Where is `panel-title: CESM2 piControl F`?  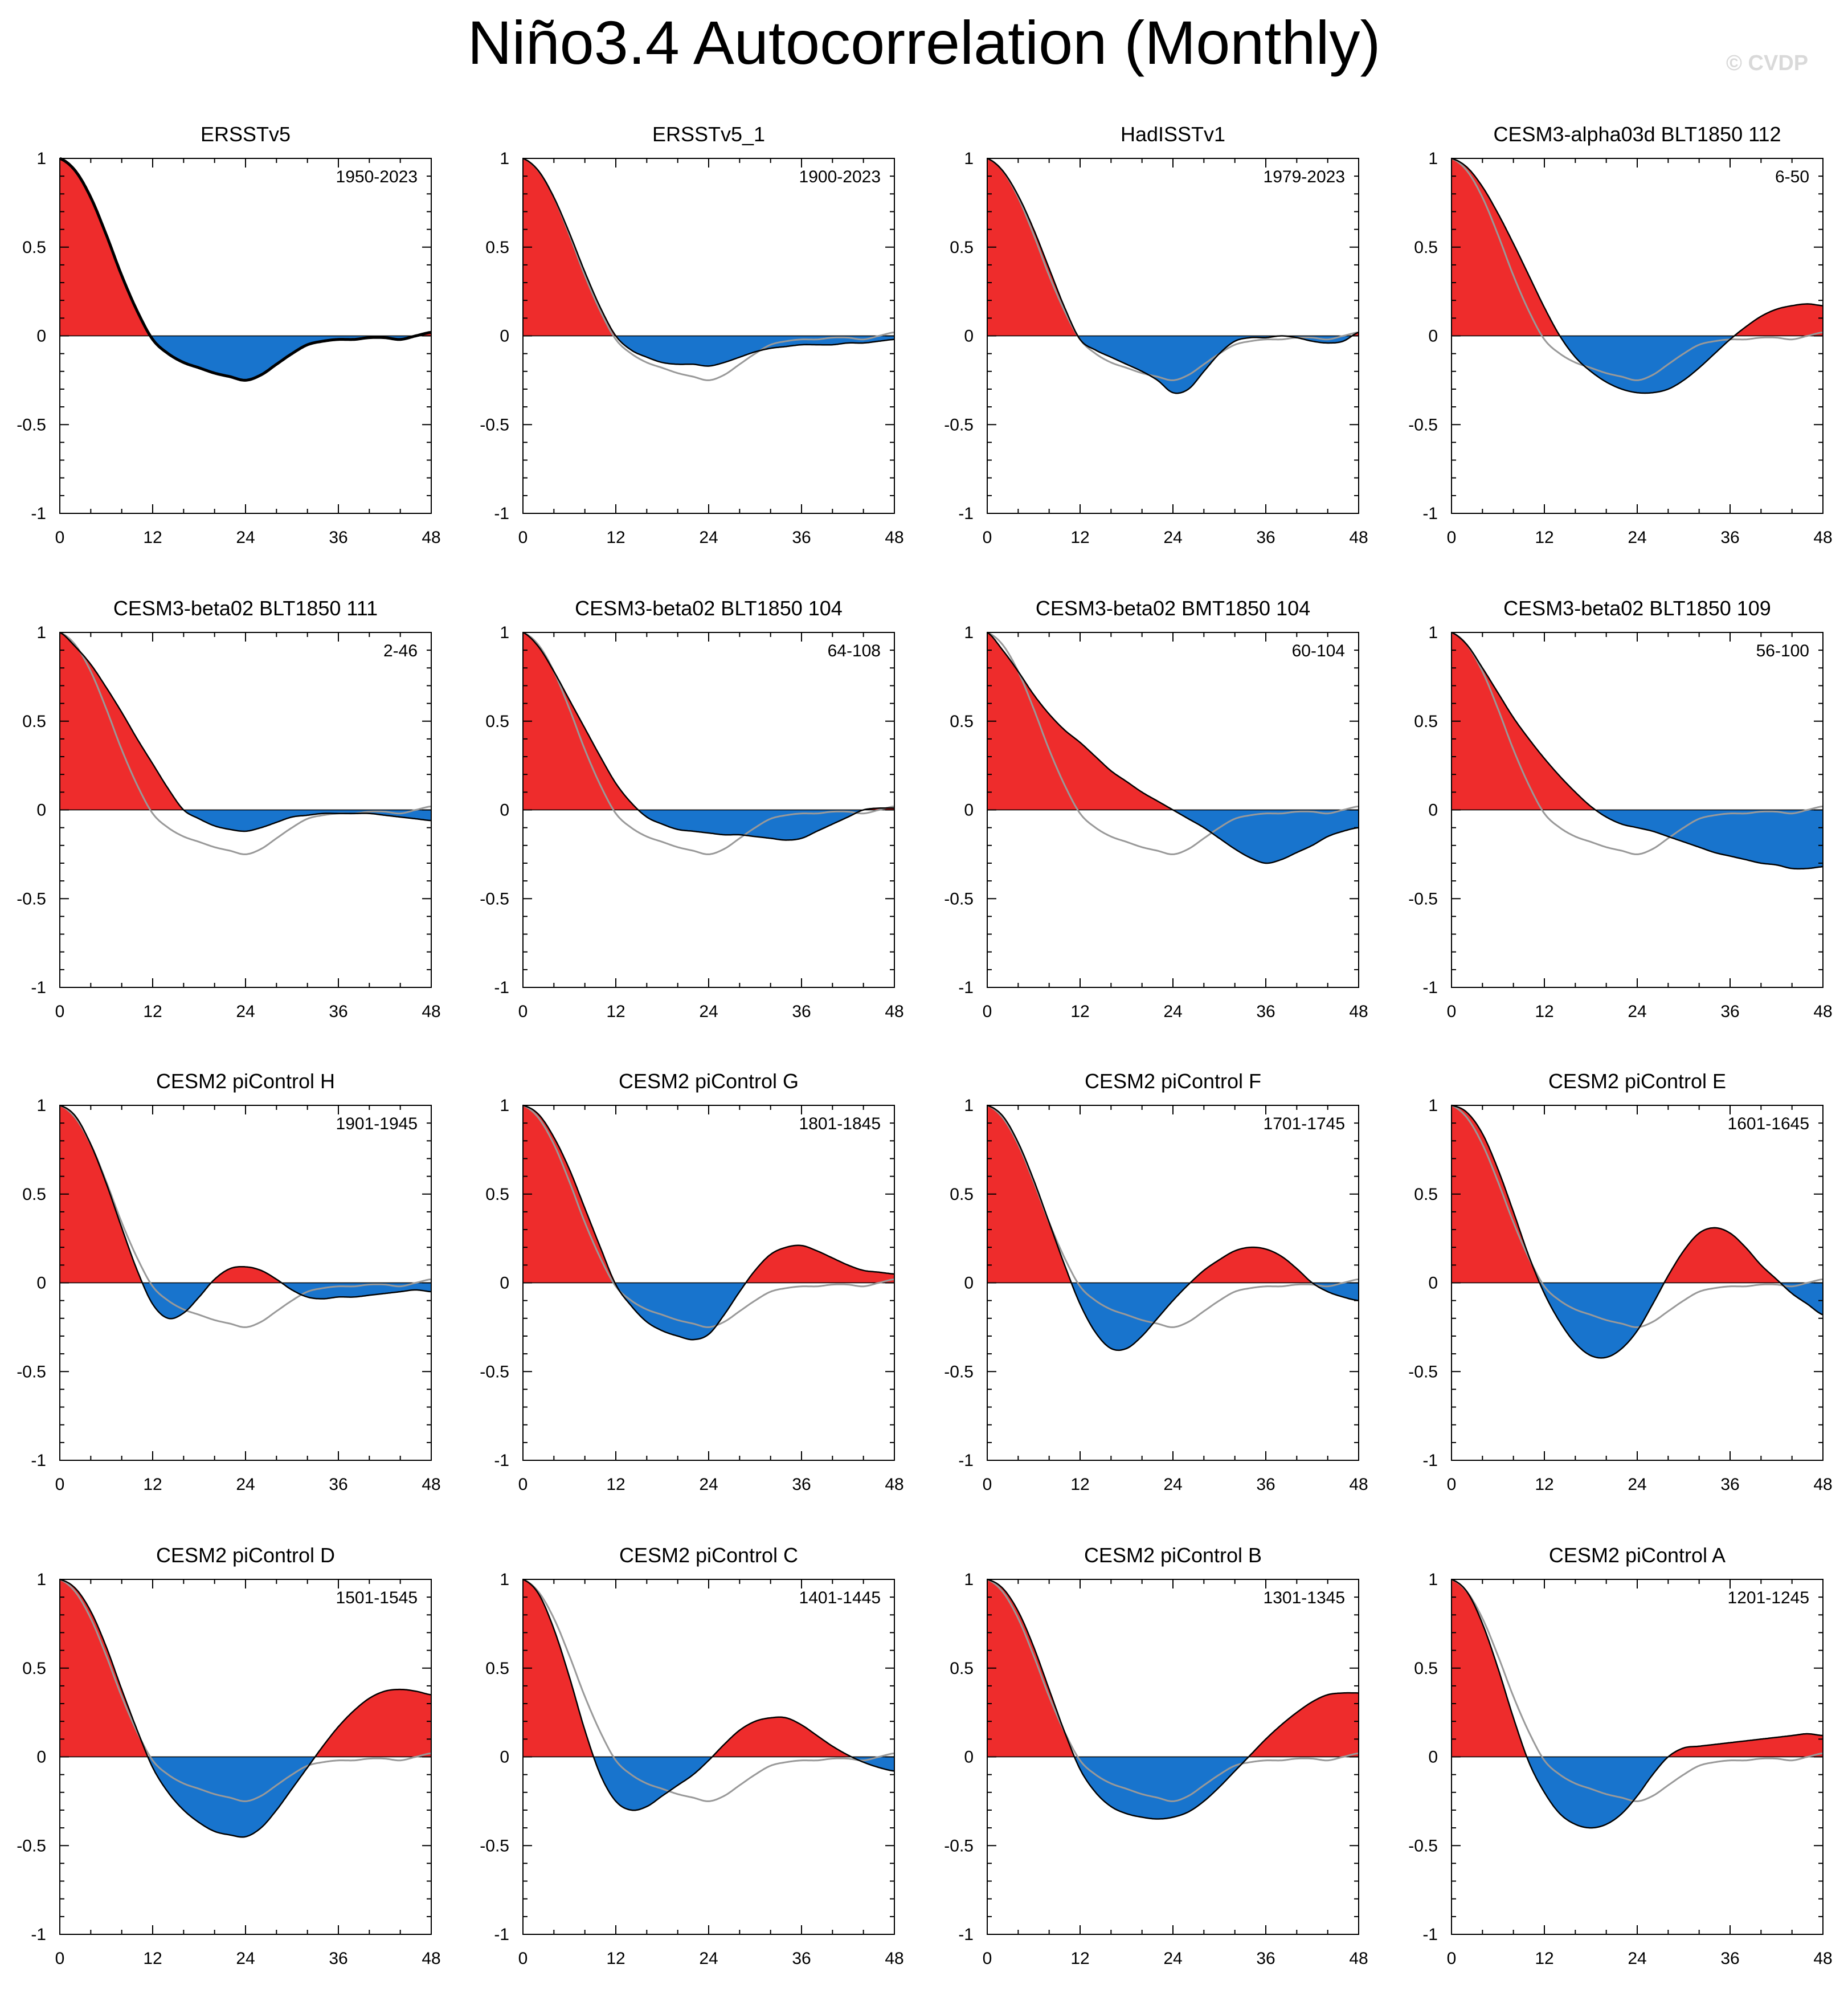
panel-title: CESM2 piControl F is located at coordinates (1173, 1081).